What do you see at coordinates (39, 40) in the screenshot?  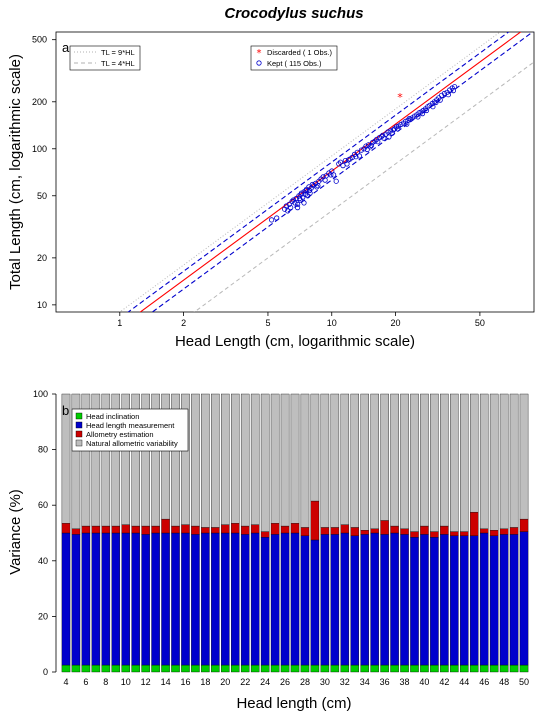 I see `y-tick-label: 500` at bounding box center [39, 40].